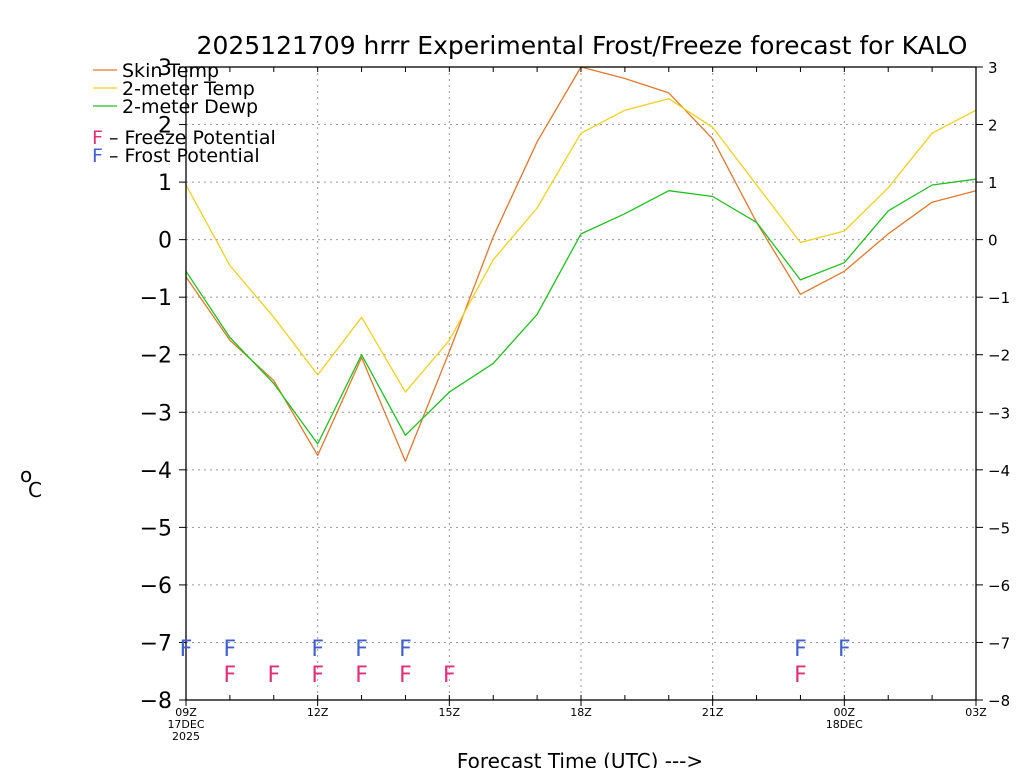 The height and width of the screenshot is (768, 1024). I want to click on y-tick-label-right: 1, so click(993, 183).